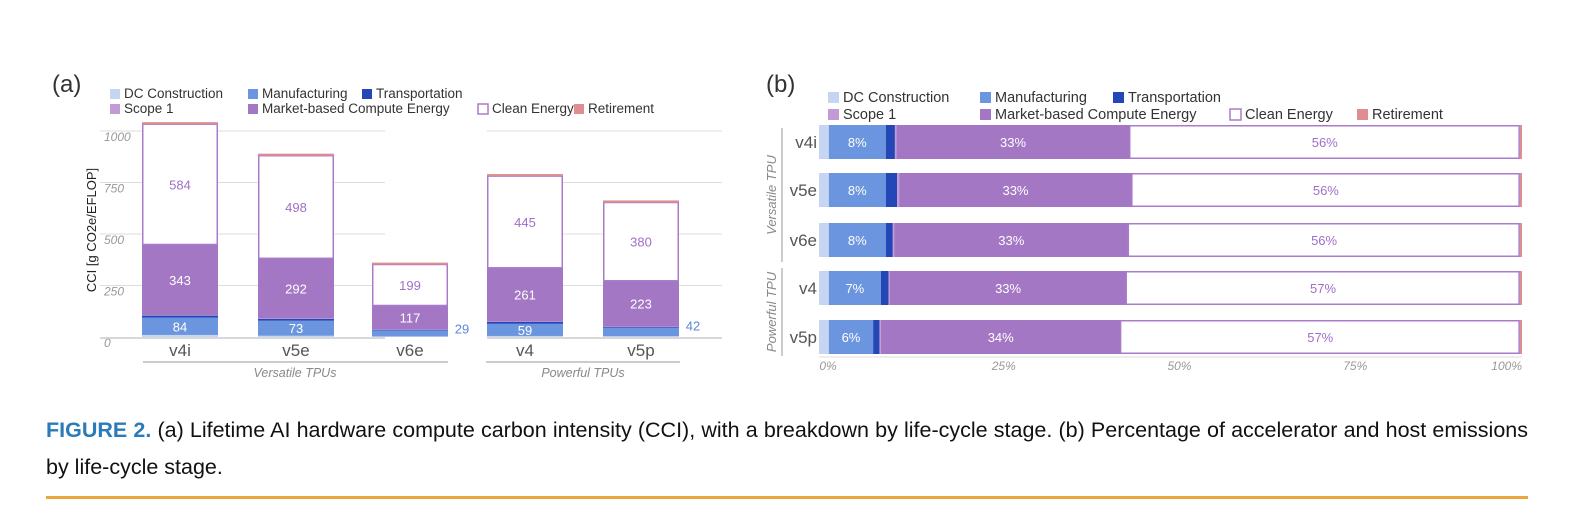 The width and height of the screenshot is (1596, 524). Describe the element at coordinates (787, 497) in the screenshot. I see `caption-divider` at that location.